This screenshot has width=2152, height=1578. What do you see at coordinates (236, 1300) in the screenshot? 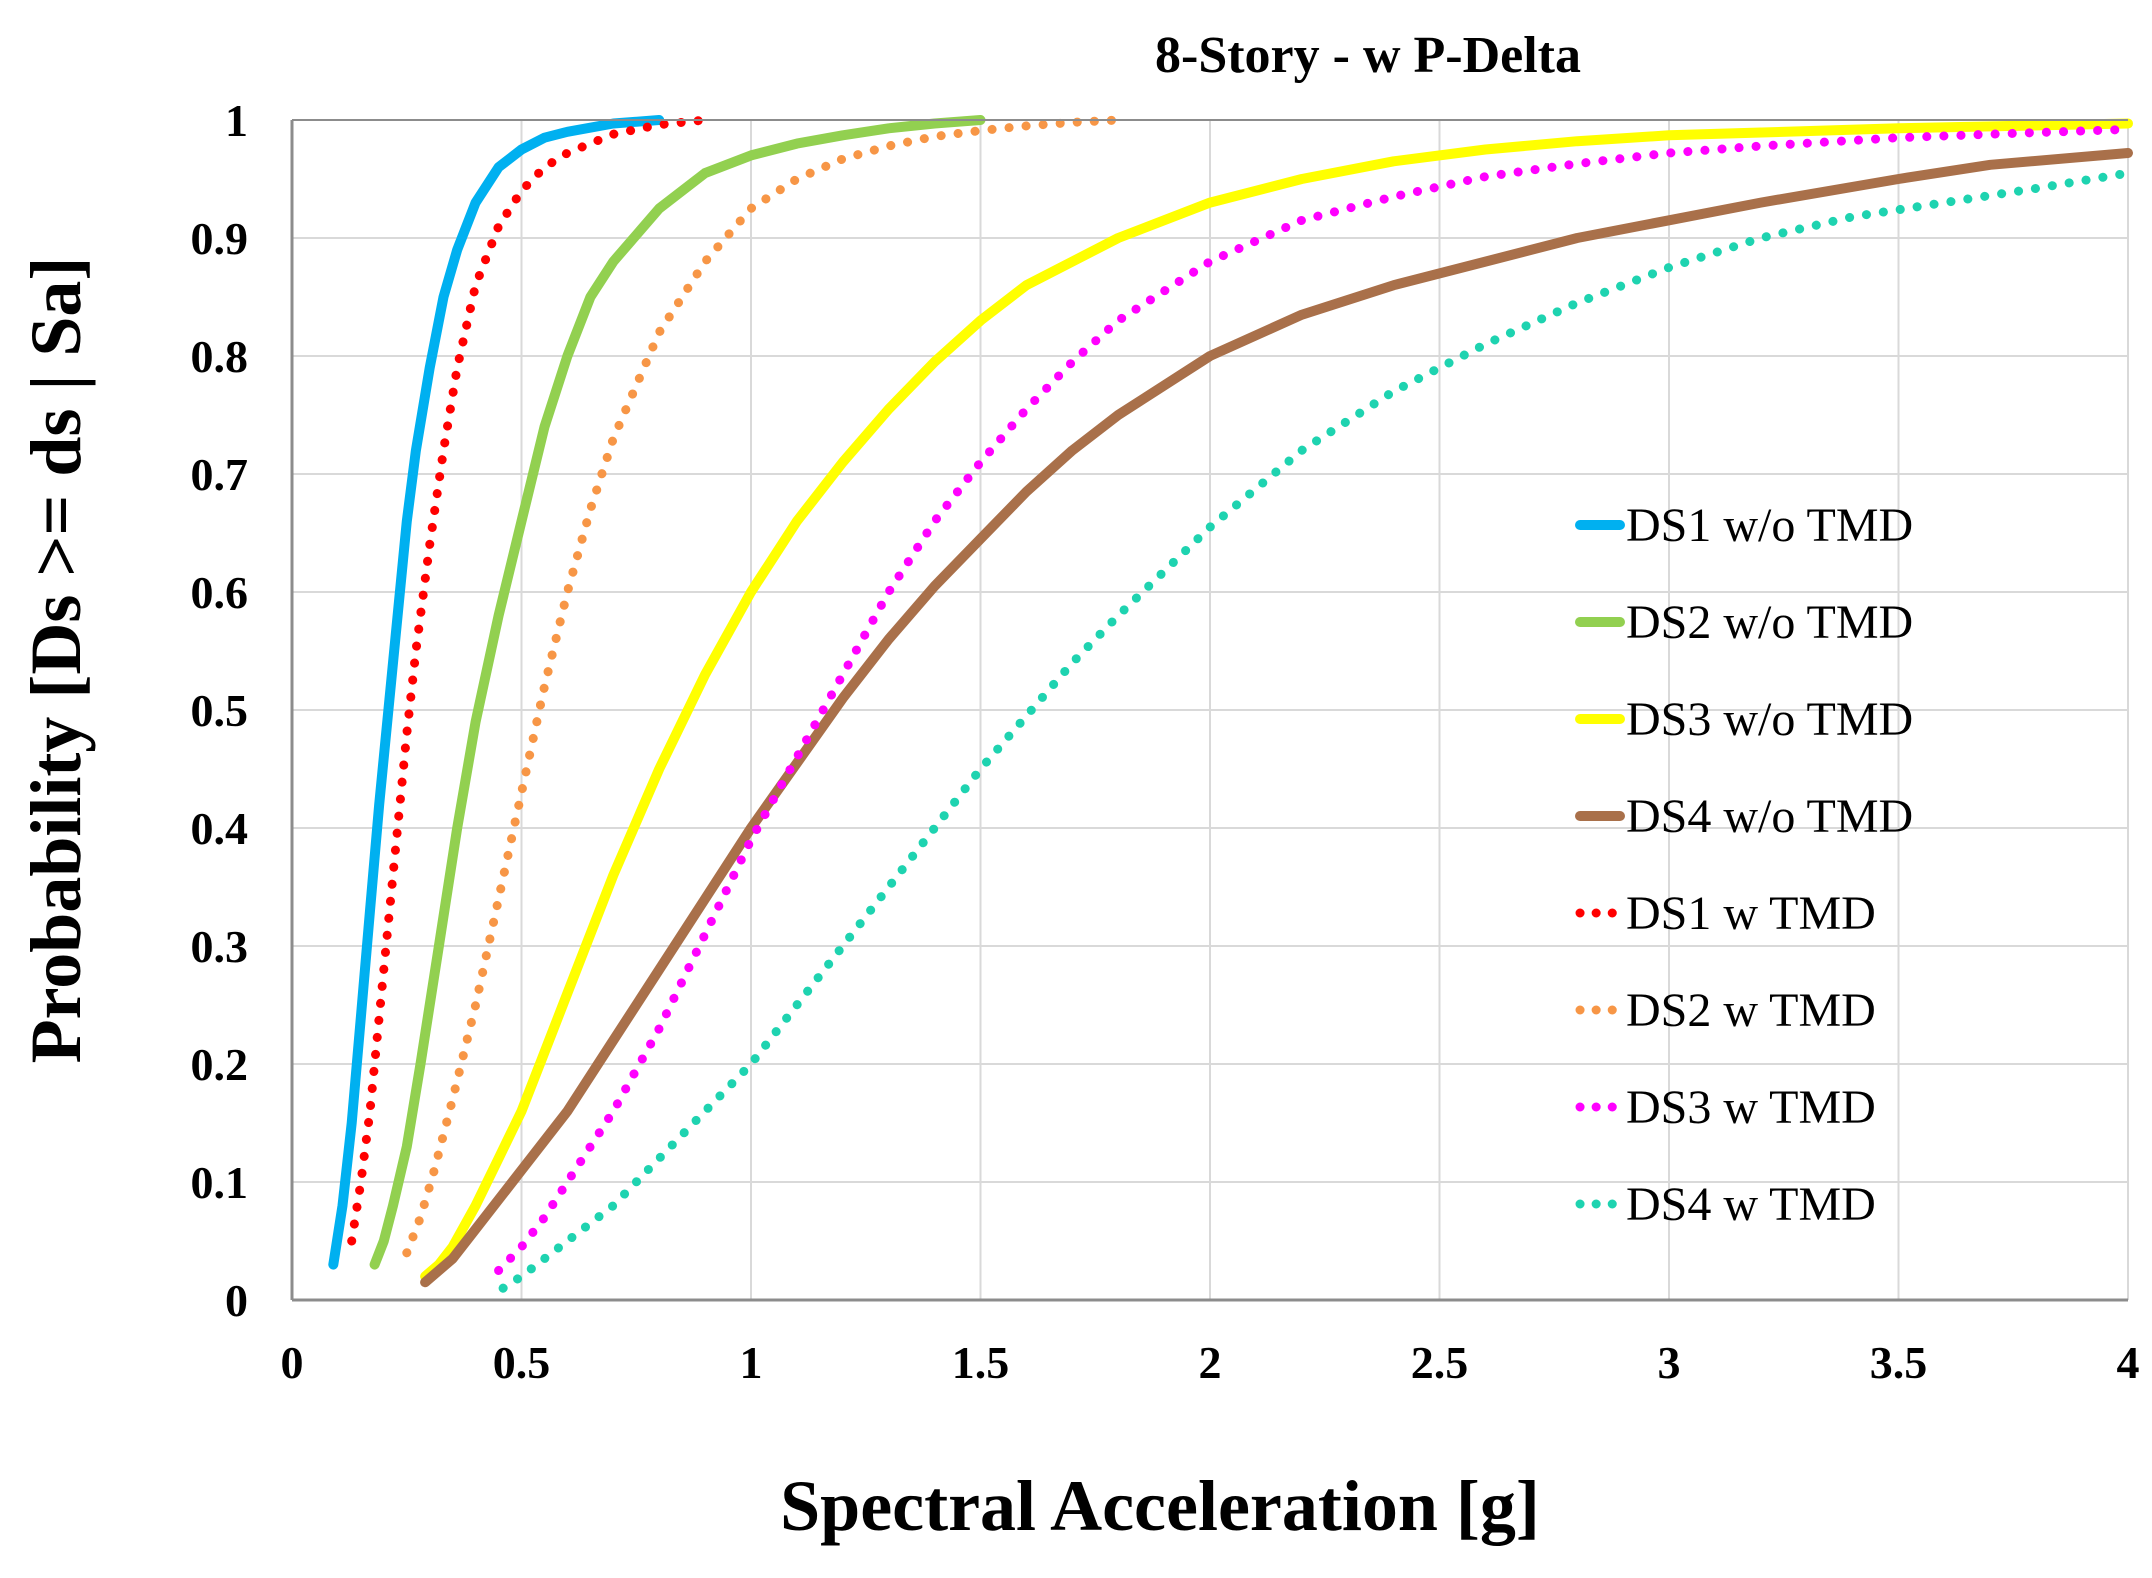
I see `y-tick-label: 0` at bounding box center [236, 1300].